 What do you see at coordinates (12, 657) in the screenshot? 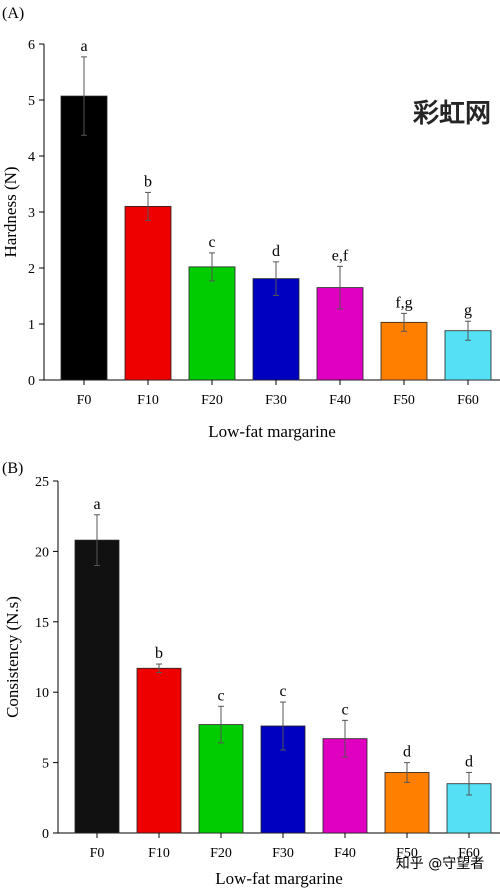
I see `y-axis-title: Consistency (N.s)` at bounding box center [12, 657].